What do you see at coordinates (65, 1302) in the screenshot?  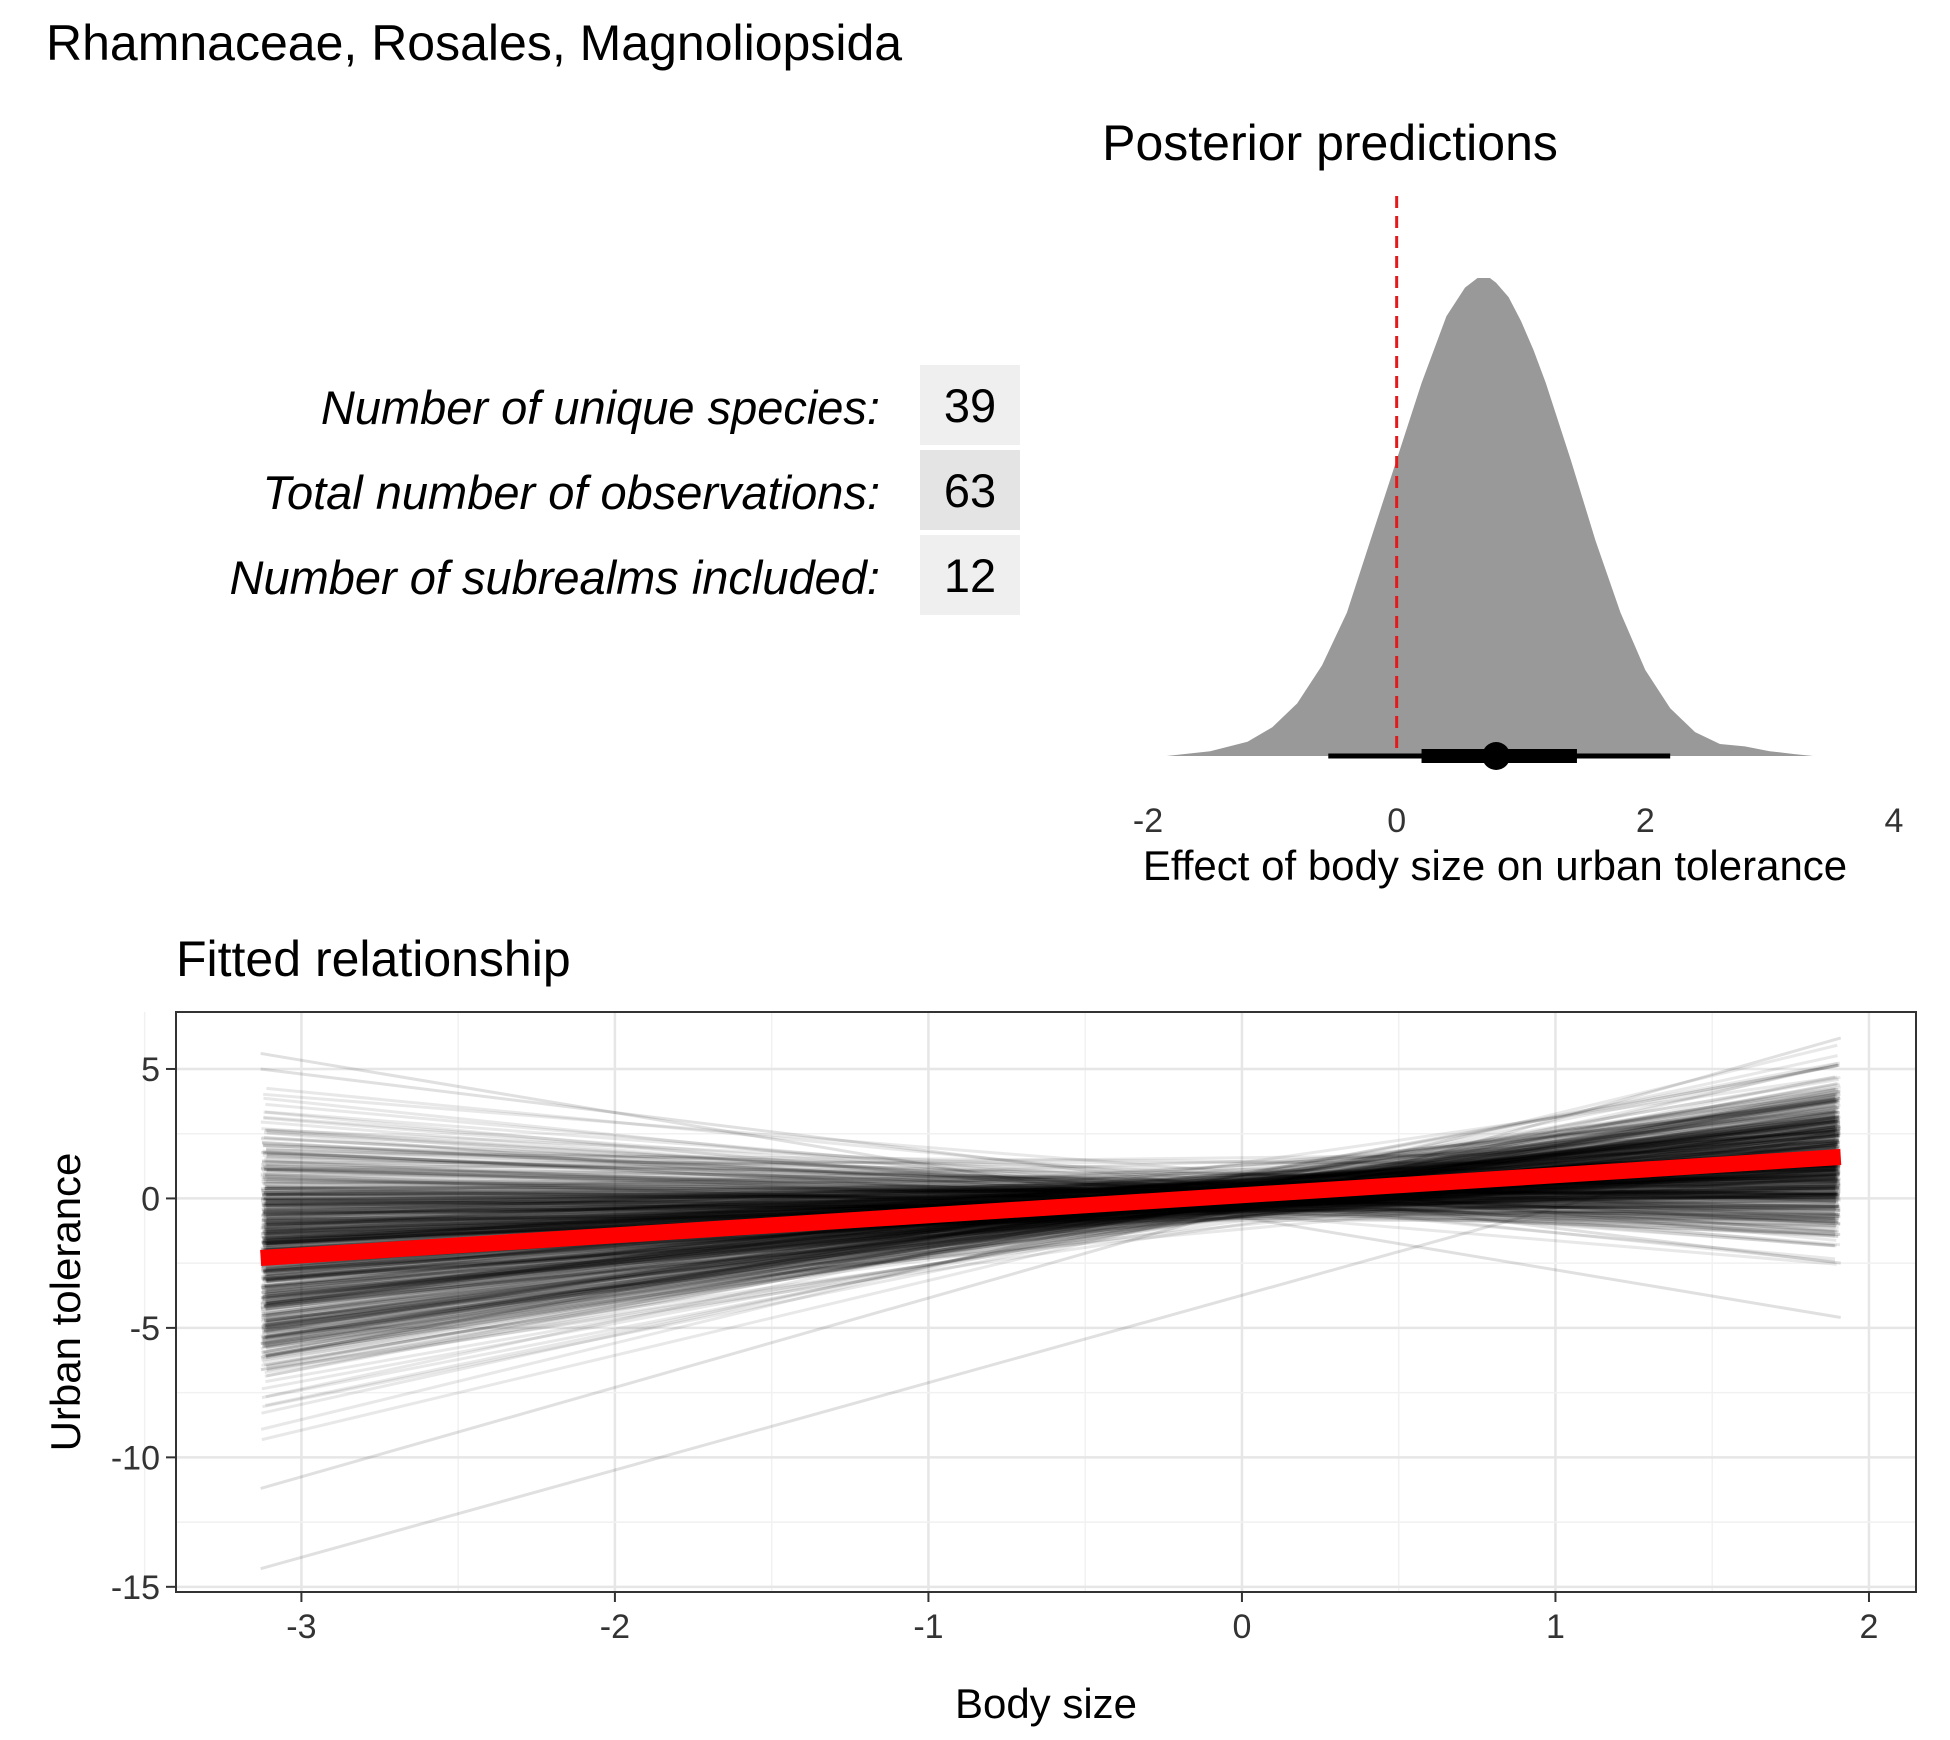 I see `fitted-y-label: Urban tolerance` at bounding box center [65, 1302].